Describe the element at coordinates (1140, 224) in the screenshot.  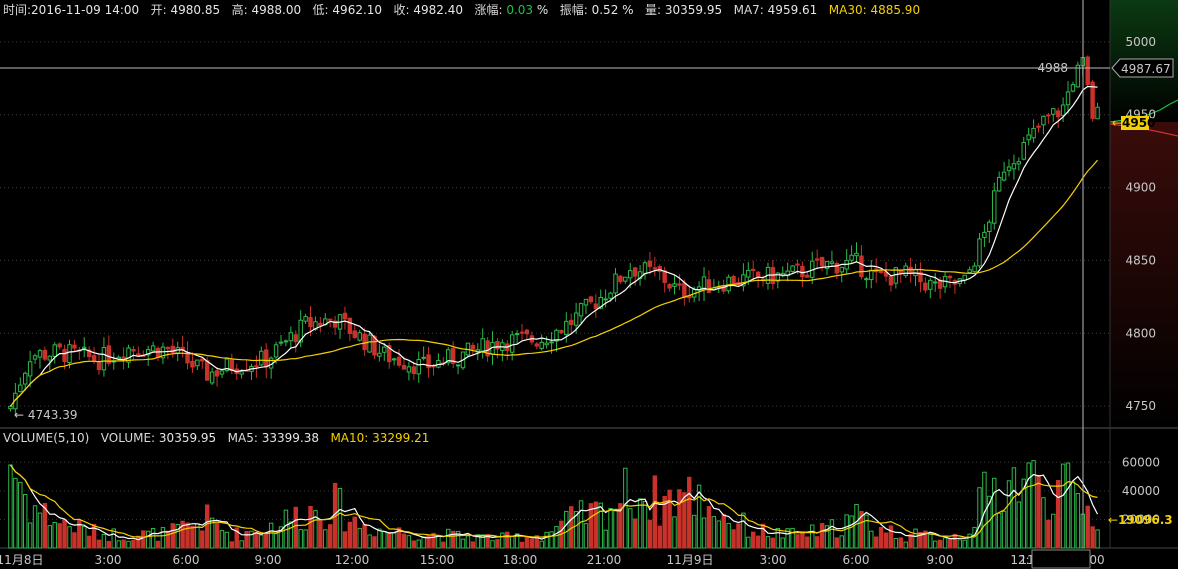
I see `price-axis: 5000 4950 4900 4850 4800 4750` at that location.